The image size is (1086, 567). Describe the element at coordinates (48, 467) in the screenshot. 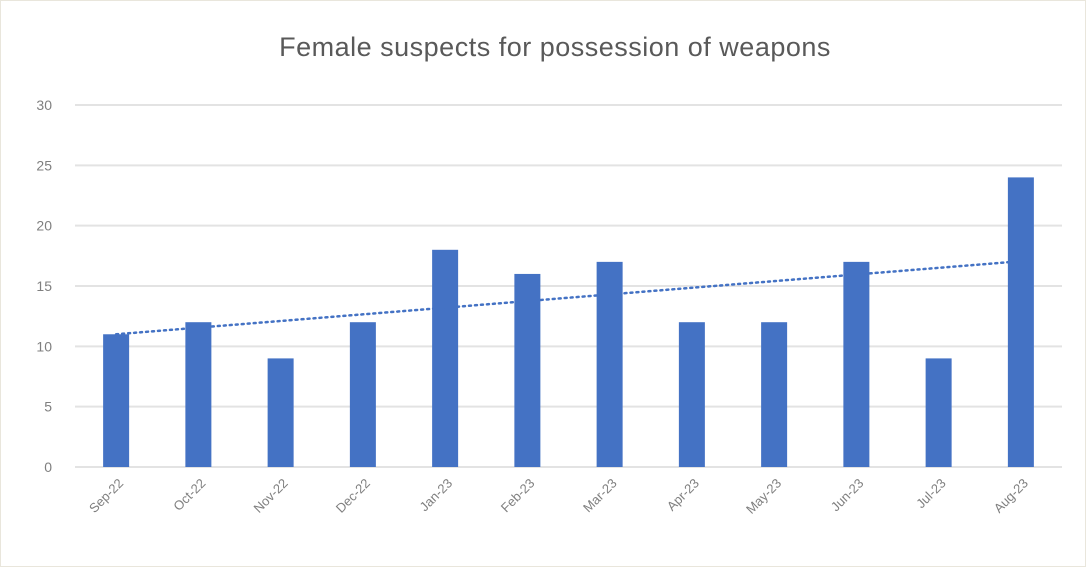

I see `y-tick-label: 0` at that location.